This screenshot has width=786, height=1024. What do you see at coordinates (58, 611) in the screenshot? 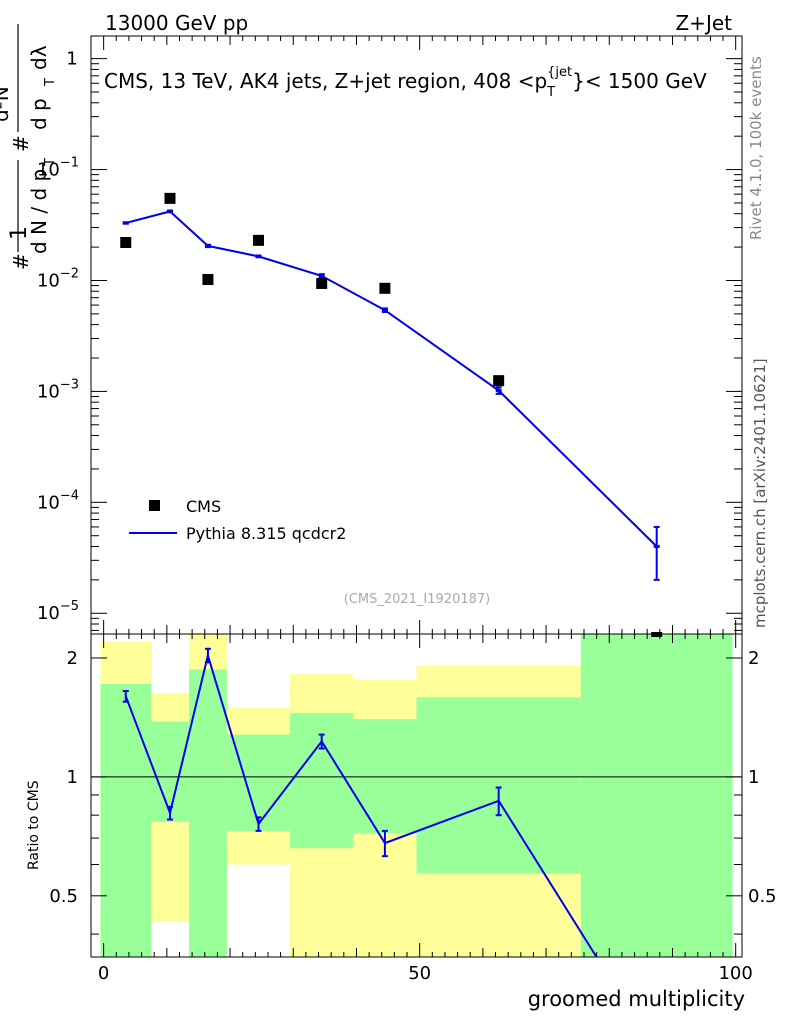
I see `y-tick-label-main-0: 10⁻⁵` at bounding box center [58, 611].